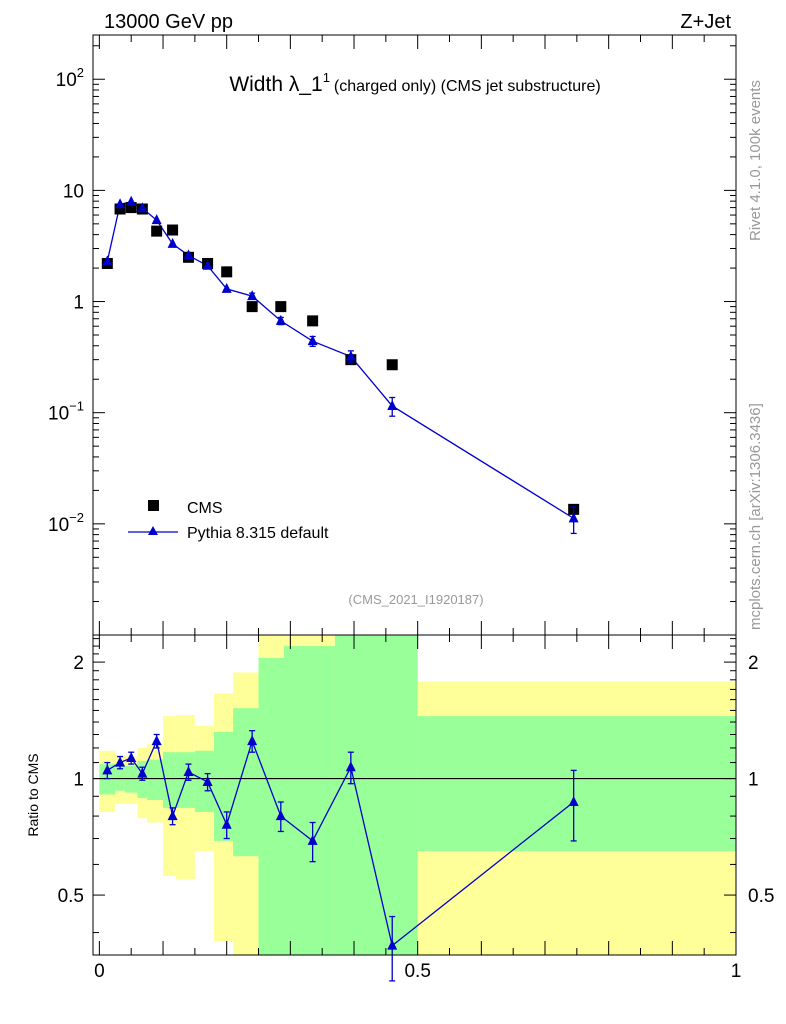 This screenshot has height=1024, width=786. Describe the element at coordinates (753, 780) in the screenshot. I see `ratio-y-tick-label-right: 1` at that location.